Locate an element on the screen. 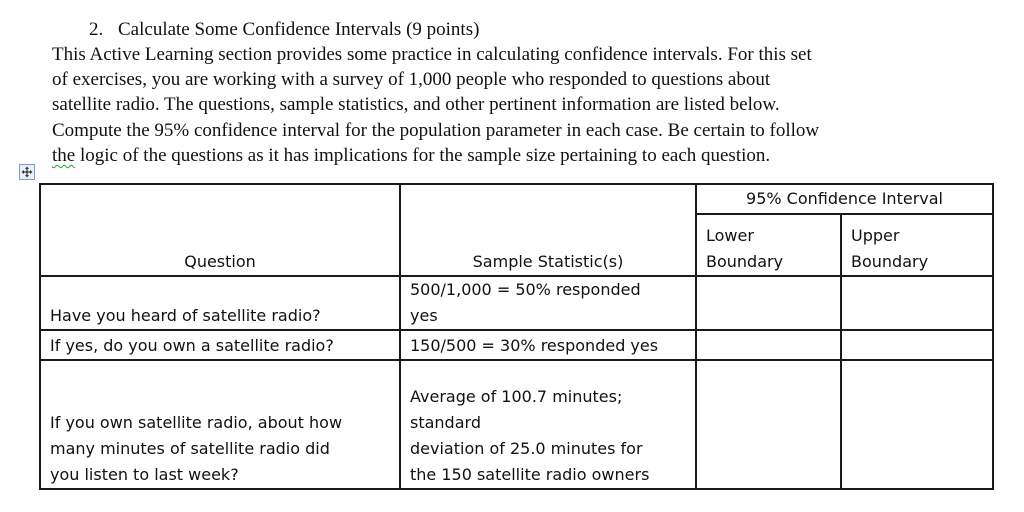  statistic-text: deviation of 25.0 minutes for is located at coordinates (526, 448).